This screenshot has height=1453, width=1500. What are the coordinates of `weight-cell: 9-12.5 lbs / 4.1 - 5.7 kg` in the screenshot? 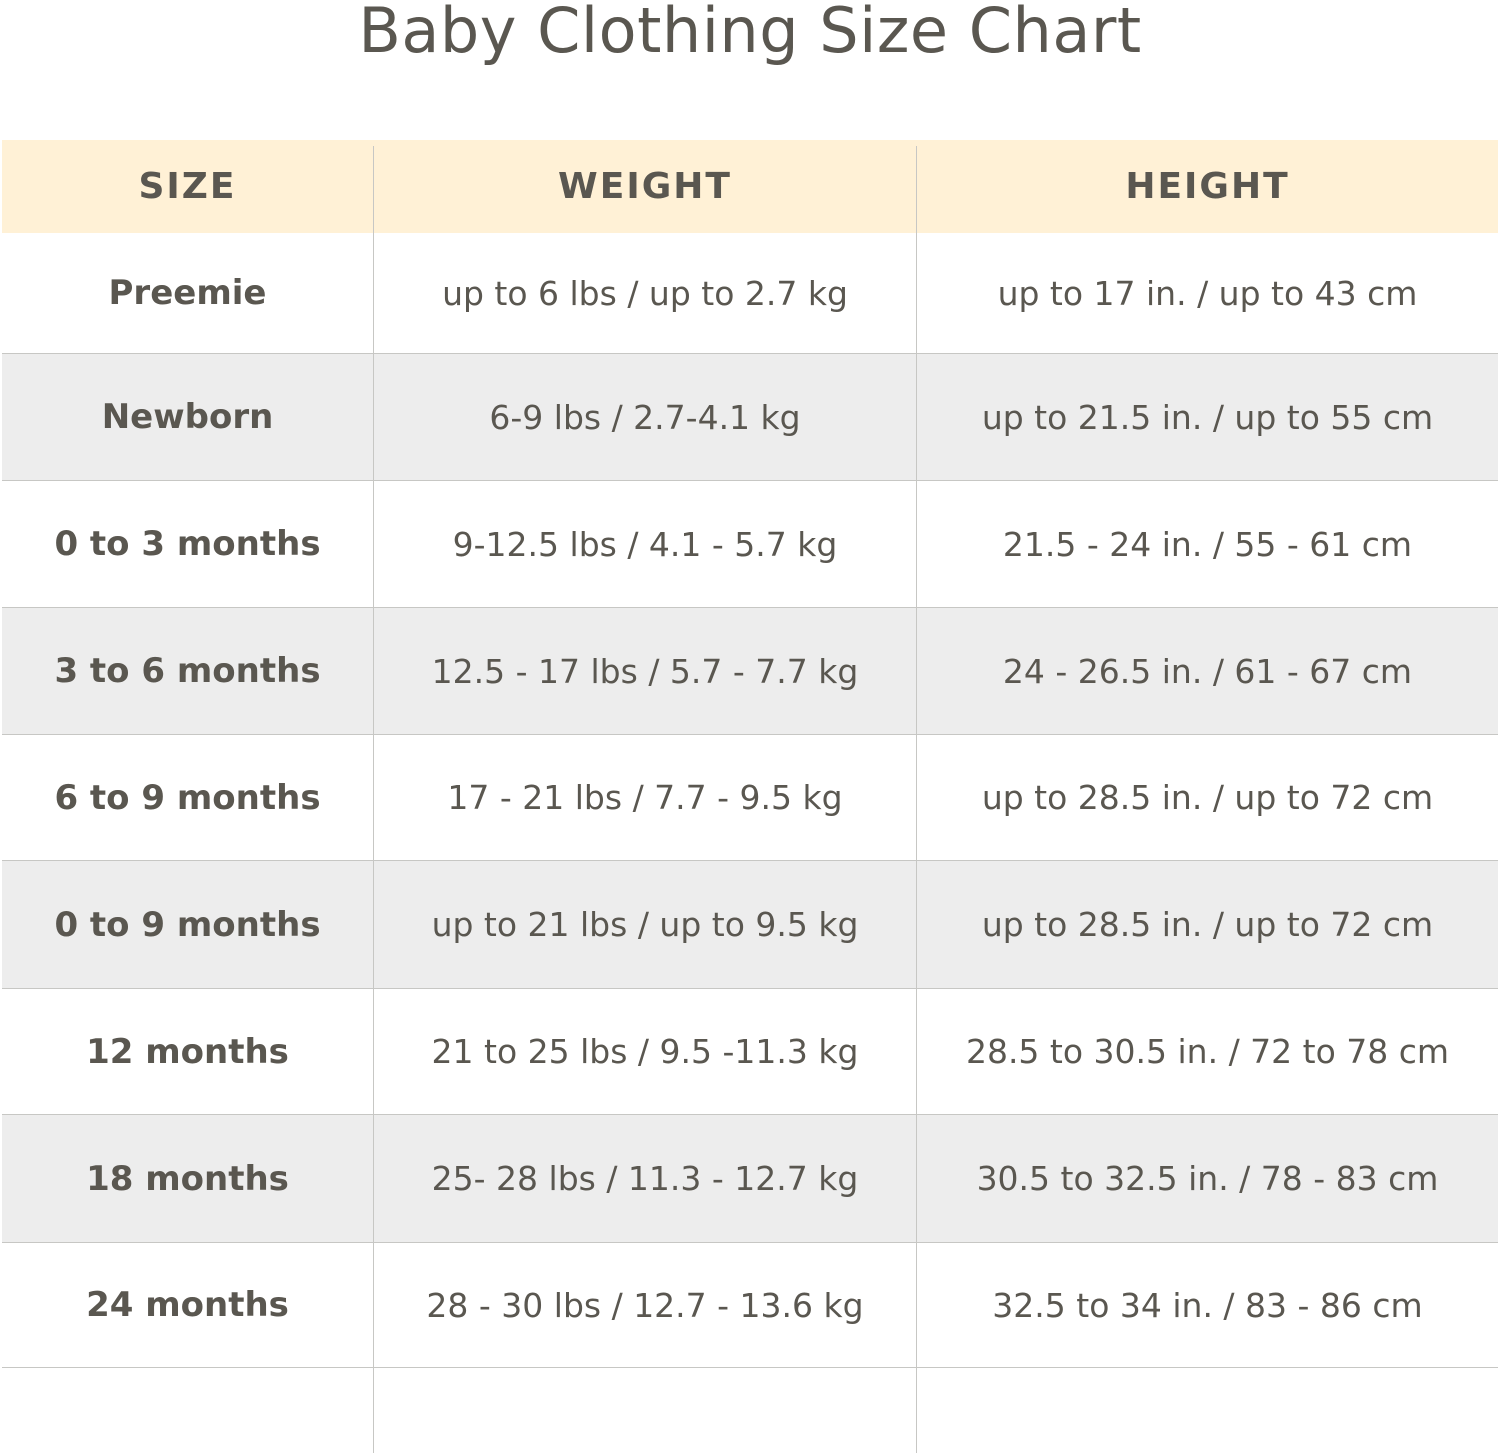 It's located at (645, 544).